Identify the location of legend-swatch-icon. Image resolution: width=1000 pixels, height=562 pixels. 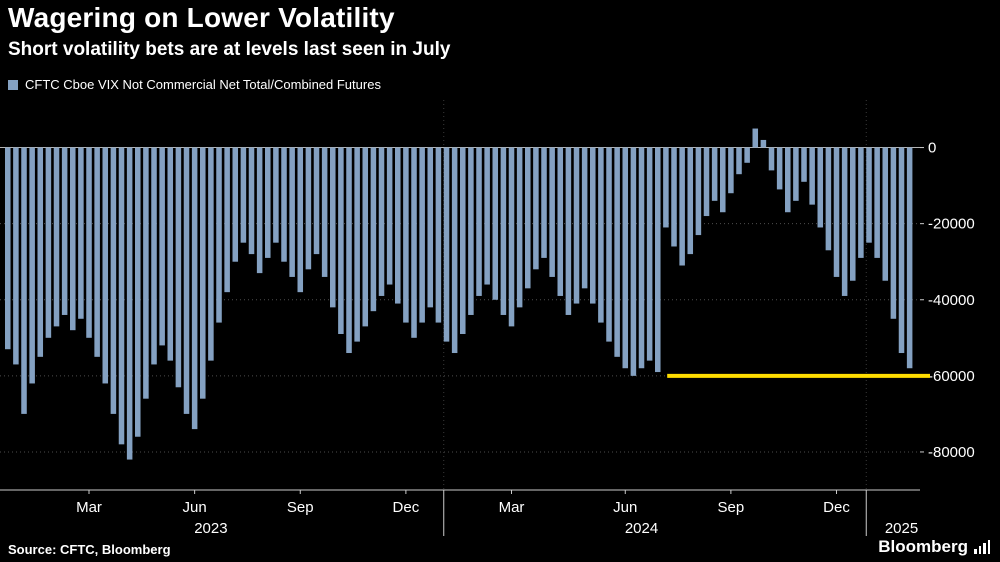
(13, 84).